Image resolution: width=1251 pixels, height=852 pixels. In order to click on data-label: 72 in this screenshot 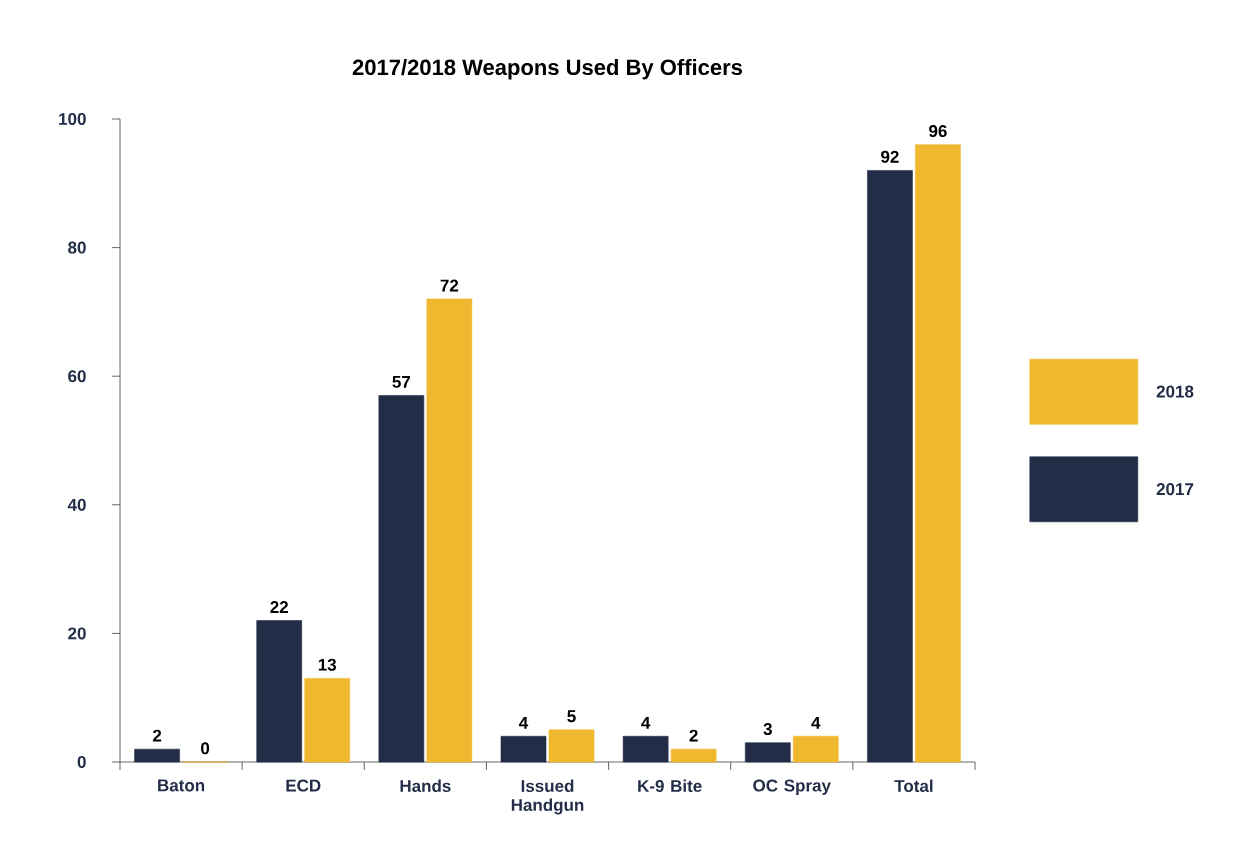, I will do `click(449, 285)`.